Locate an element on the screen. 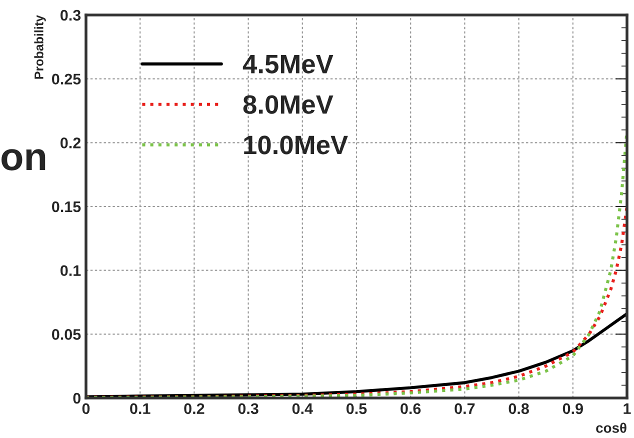 This screenshot has width=634, height=438. x-tick-label: 0.7 is located at coordinates (464, 408).